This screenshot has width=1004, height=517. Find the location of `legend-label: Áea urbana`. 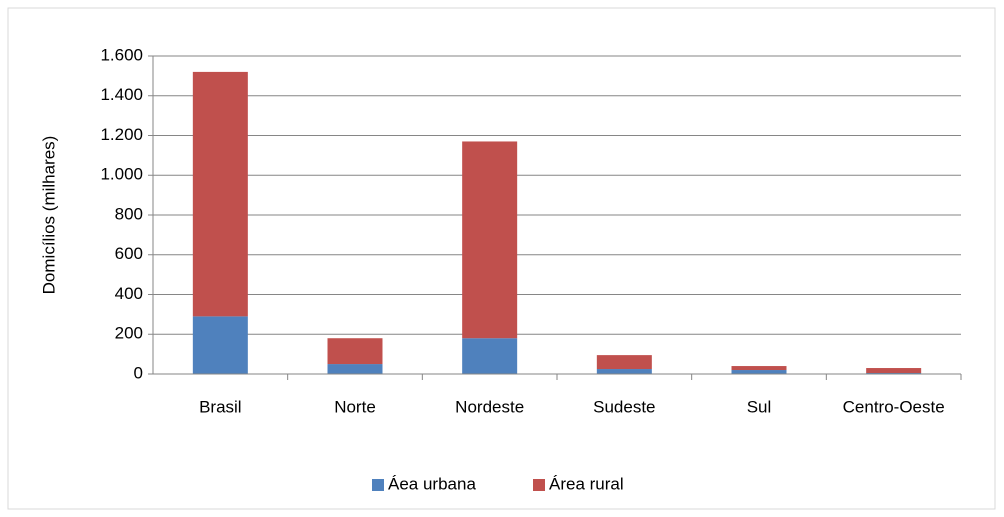

legend-label: Áea urbana is located at coordinates (432, 483).